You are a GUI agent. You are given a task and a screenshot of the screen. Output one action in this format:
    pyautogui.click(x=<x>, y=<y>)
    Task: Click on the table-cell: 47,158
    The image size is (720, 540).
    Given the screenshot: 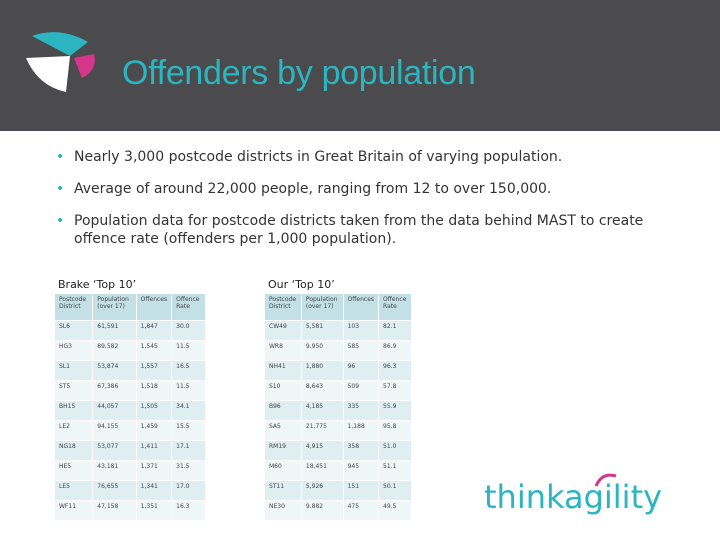 What is the action you would take?
    pyautogui.click(x=114, y=510)
    